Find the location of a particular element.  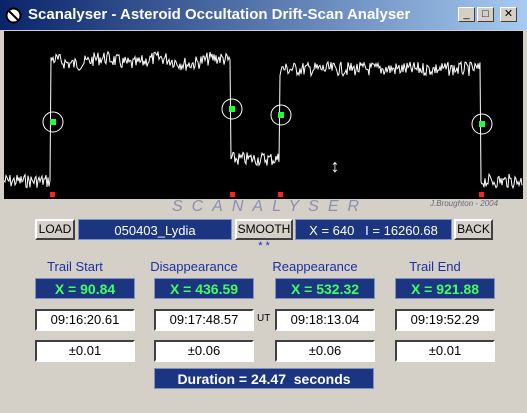

time-field: 09:18:13.04 is located at coordinates (325, 320).